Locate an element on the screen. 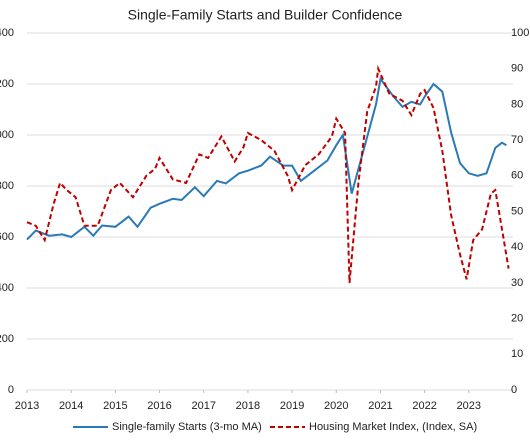 The height and width of the screenshot is (442, 530). legend-label: Housing Market Index, (Index, SA) is located at coordinates (393, 427).